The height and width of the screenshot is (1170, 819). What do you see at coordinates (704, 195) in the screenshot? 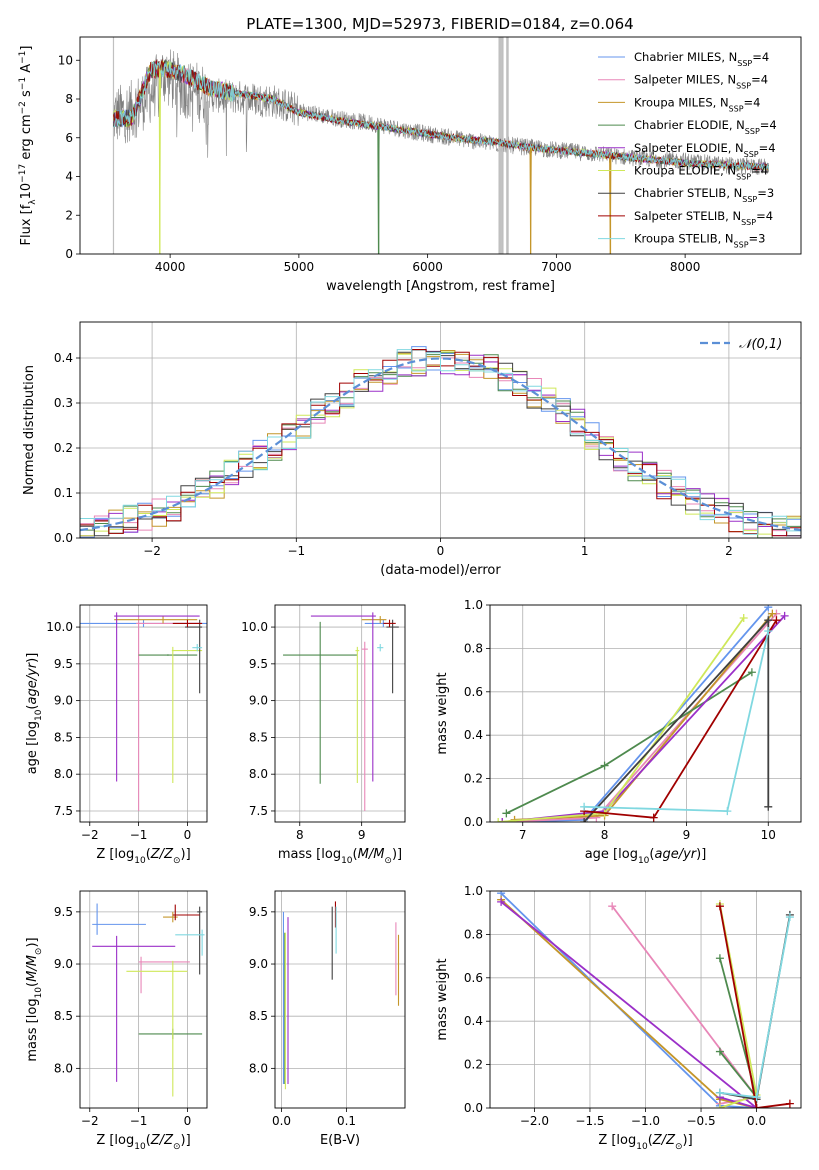
I see `legend-label: Chabrier STELIB, NSSP=3` at bounding box center [704, 195].